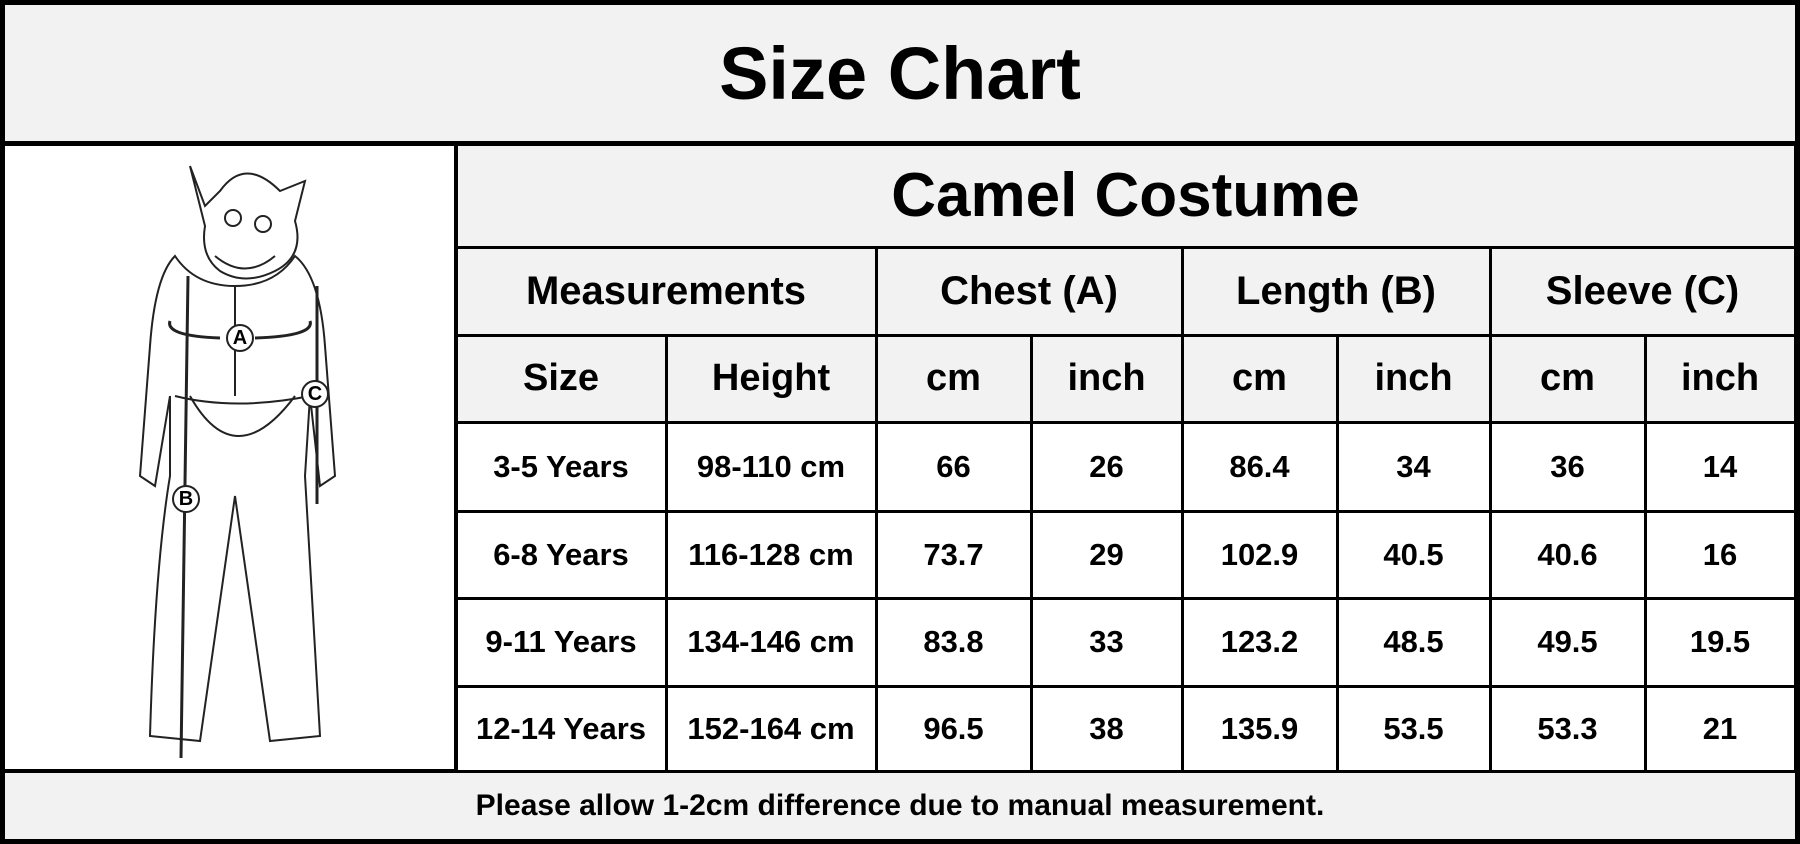  Describe the element at coordinates (771, 554) in the screenshot. I see `table-cell: 116-128 cm` at that location.